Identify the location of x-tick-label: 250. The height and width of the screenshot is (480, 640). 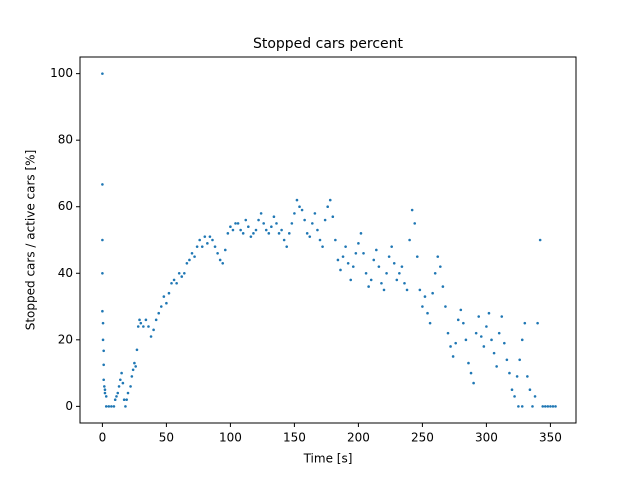
(422, 438).